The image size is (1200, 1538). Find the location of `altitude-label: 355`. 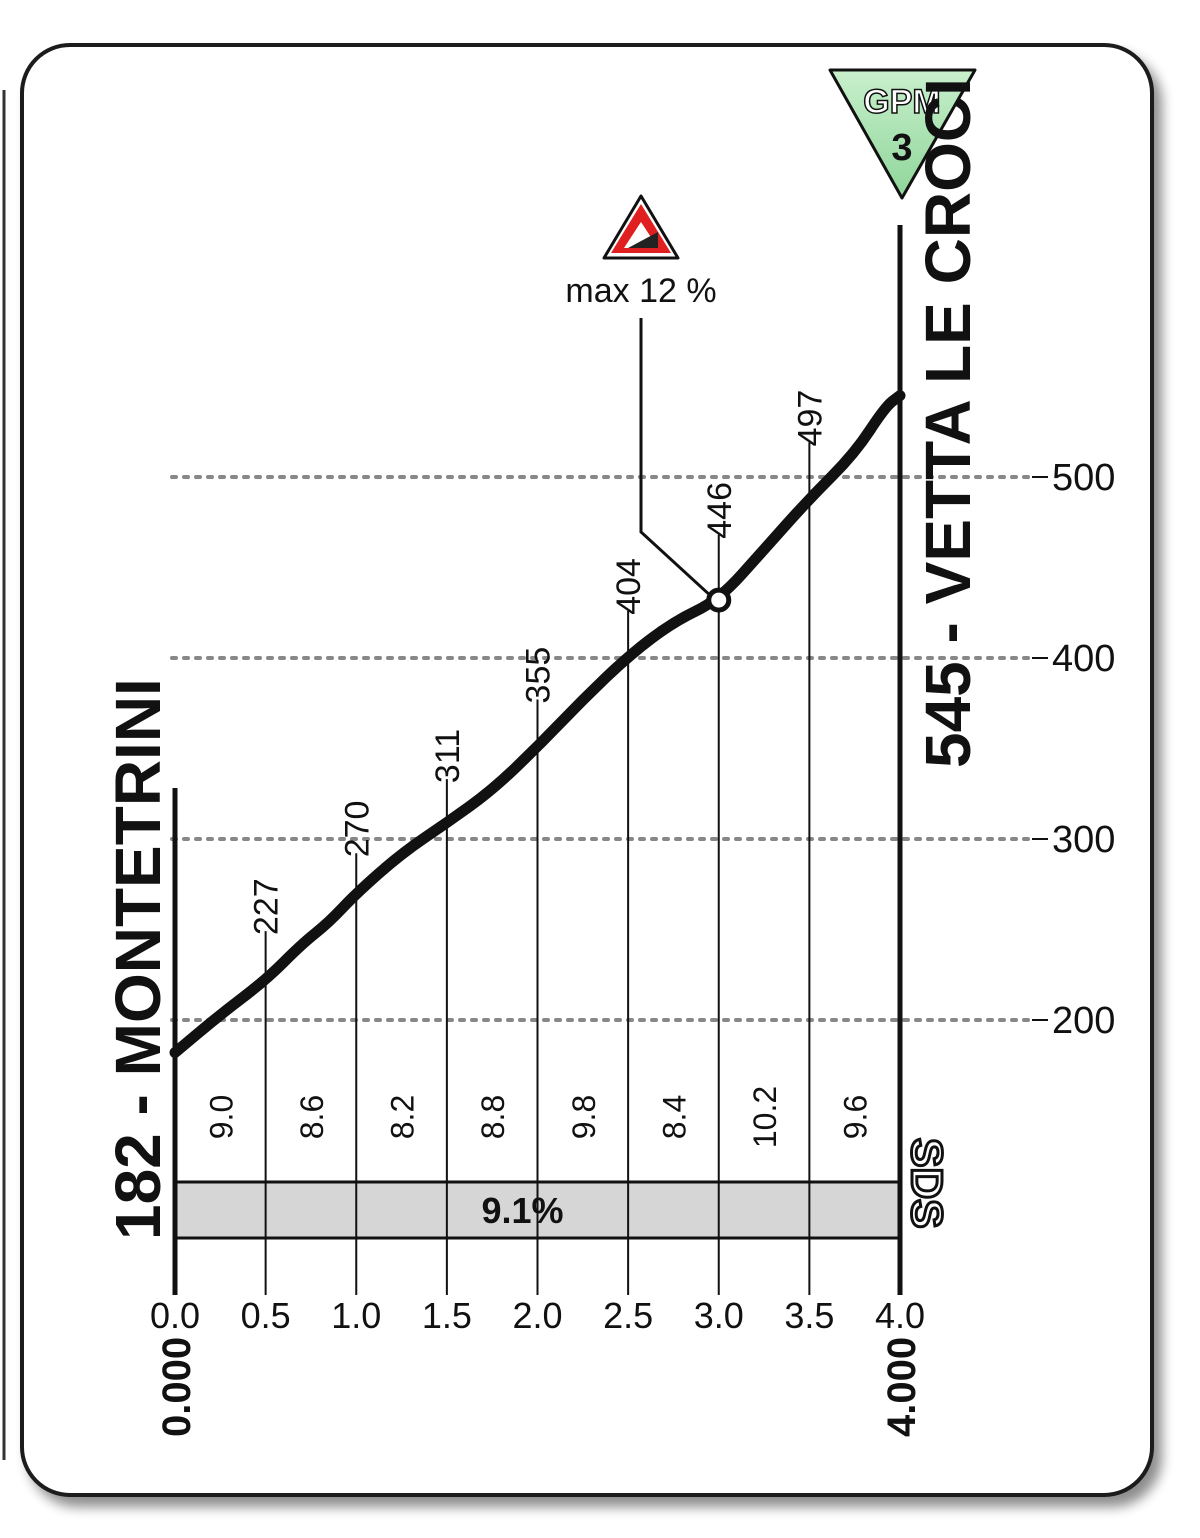

altitude-label: 355 is located at coordinates (539, 675).